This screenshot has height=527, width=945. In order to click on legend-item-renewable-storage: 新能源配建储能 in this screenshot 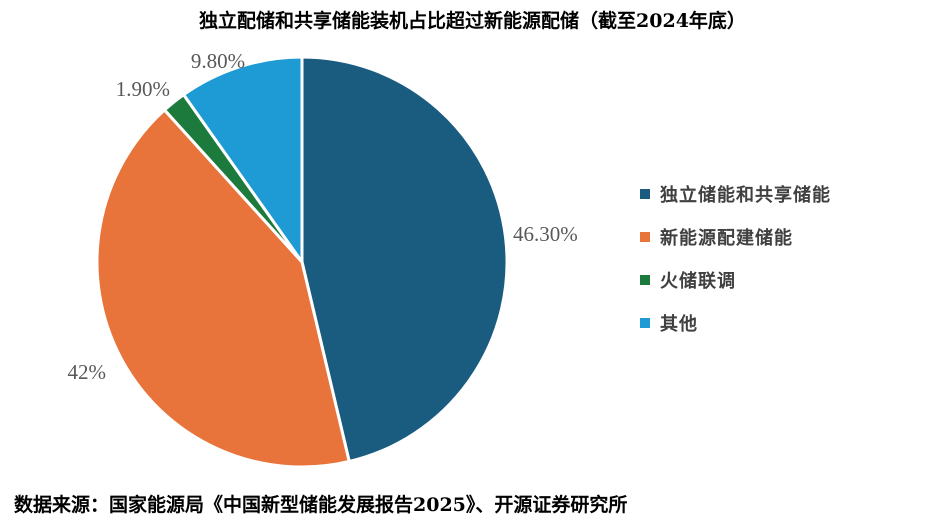, I will do `click(735, 237)`.